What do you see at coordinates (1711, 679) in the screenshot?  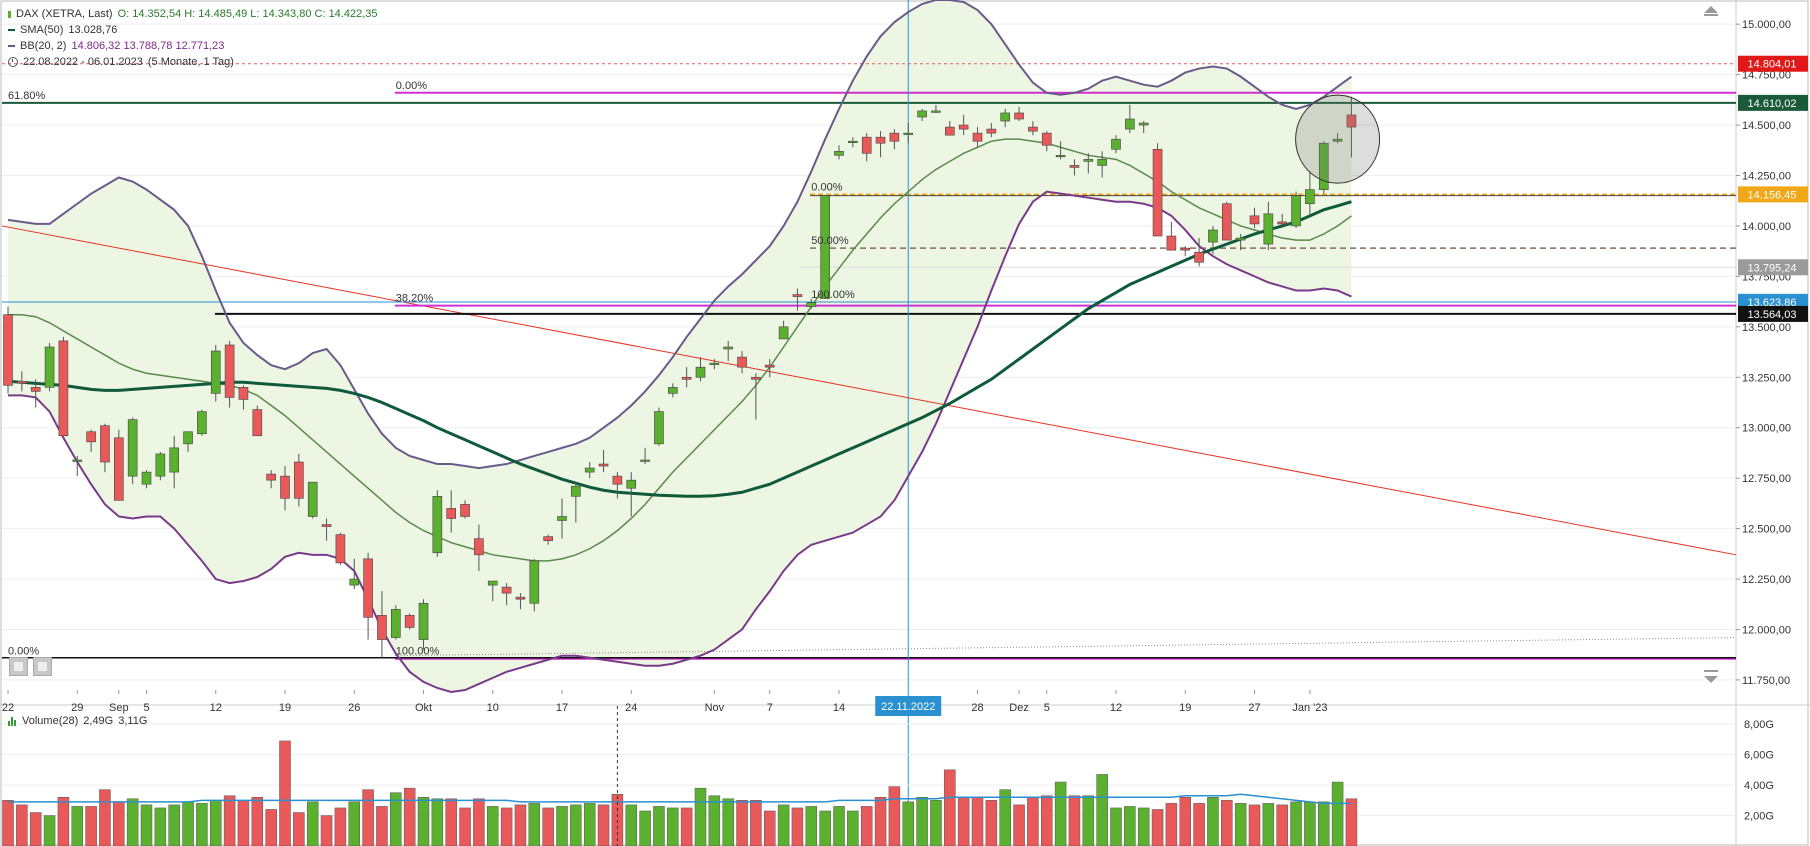 I see `scroll-down-icon` at bounding box center [1711, 679].